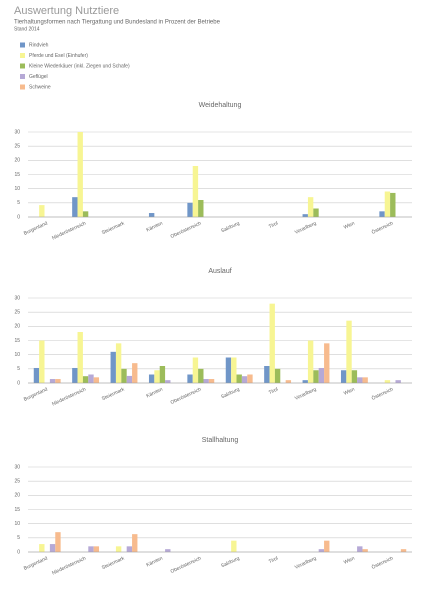 This screenshot has height=599, width=432. I want to click on y-tick-label: 0, so click(18, 383).